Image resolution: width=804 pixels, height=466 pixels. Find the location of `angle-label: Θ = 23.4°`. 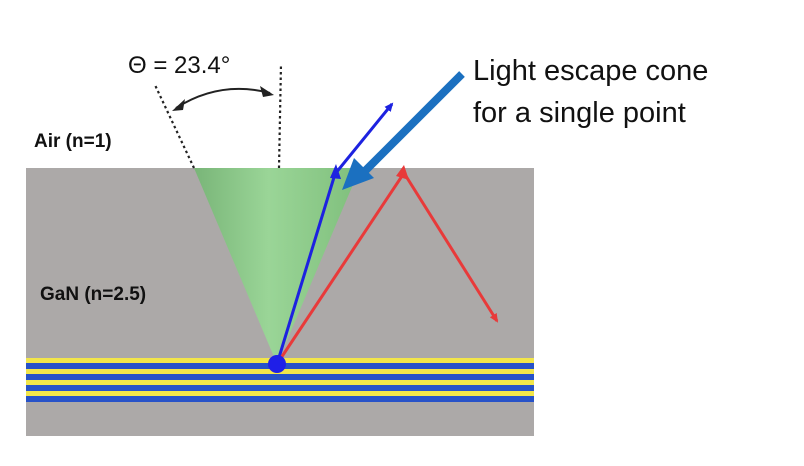

angle-label: Θ = 23.4° is located at coordinates (179, 65).